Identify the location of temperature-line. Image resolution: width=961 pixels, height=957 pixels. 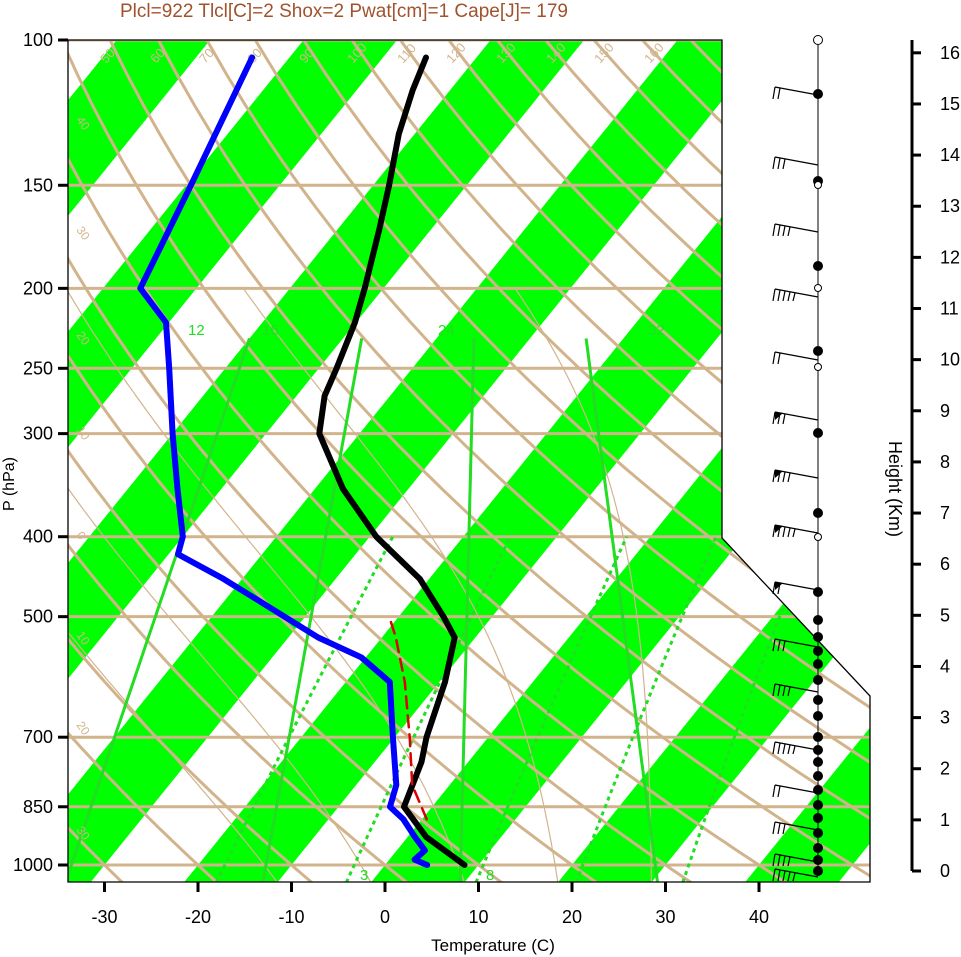
(392, 461).